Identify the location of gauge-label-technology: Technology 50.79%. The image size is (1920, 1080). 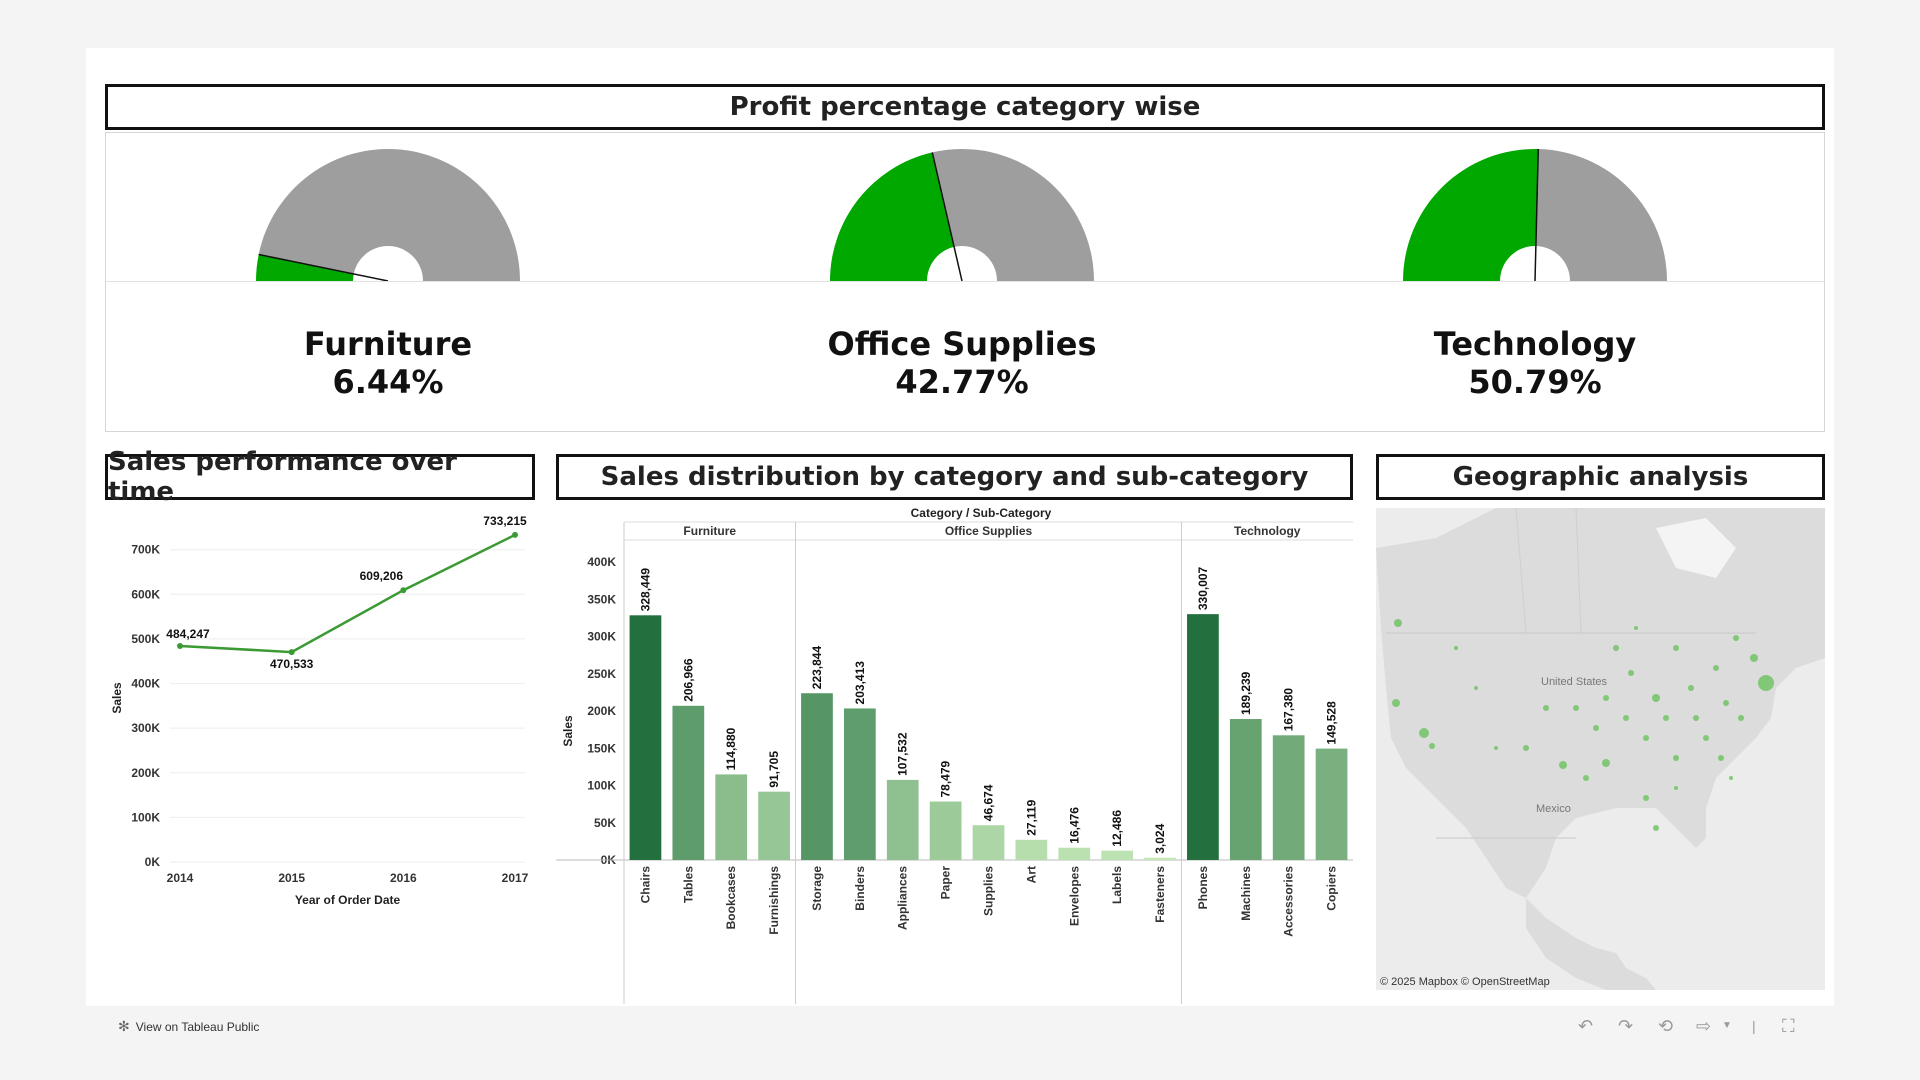
(1535, 363).